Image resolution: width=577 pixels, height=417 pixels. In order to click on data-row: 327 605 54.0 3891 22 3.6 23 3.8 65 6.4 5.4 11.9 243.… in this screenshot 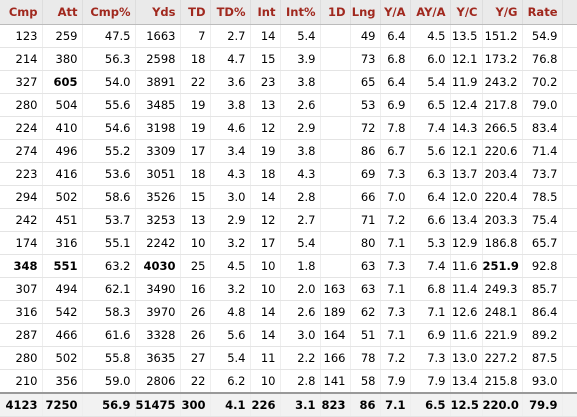, I will do `click(288, 82)`.